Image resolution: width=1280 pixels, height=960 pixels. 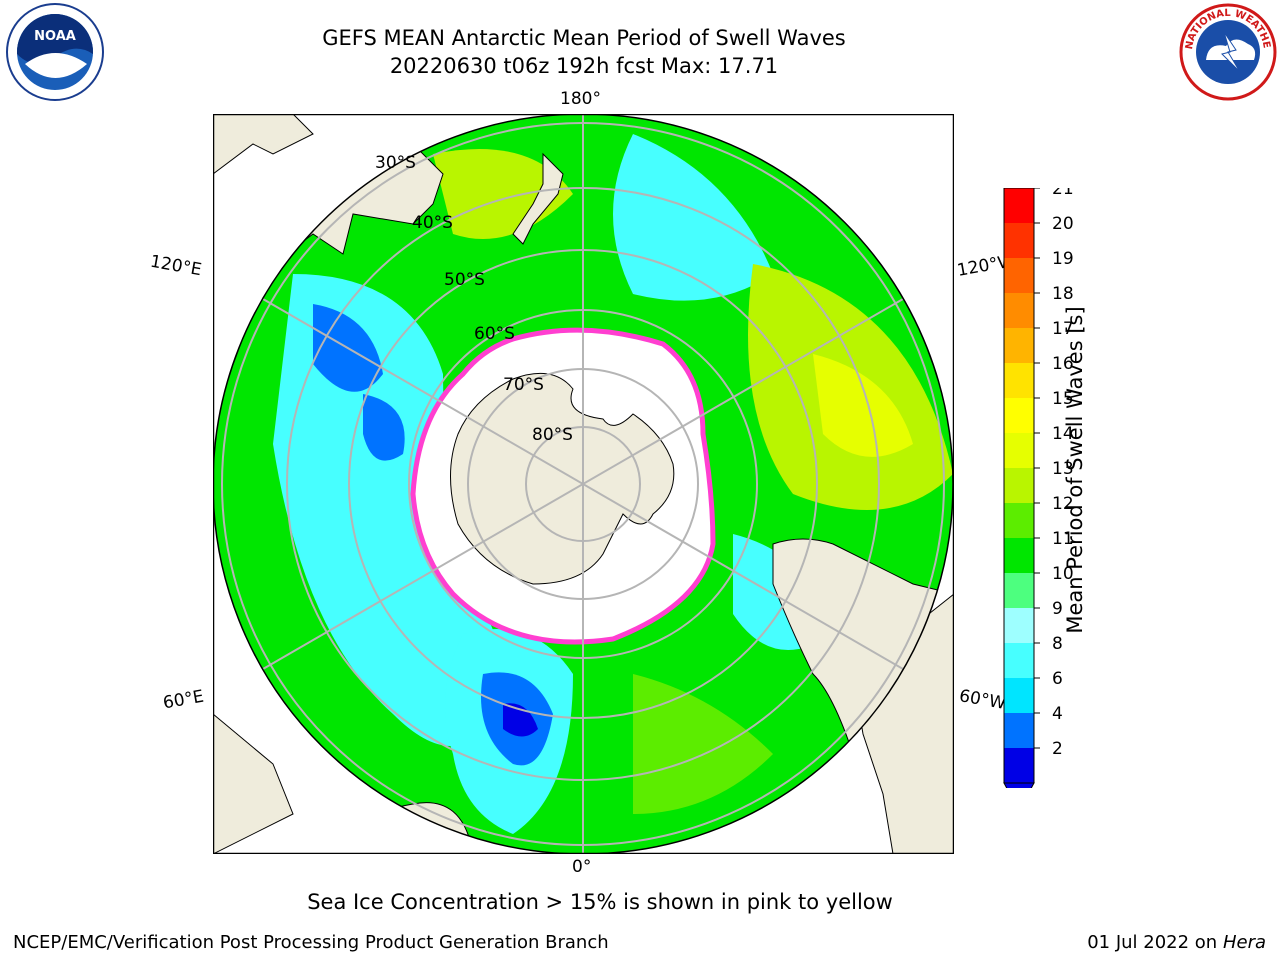 I want to click on colorbar-tick-label: 6, so click(x=1057, y=679).